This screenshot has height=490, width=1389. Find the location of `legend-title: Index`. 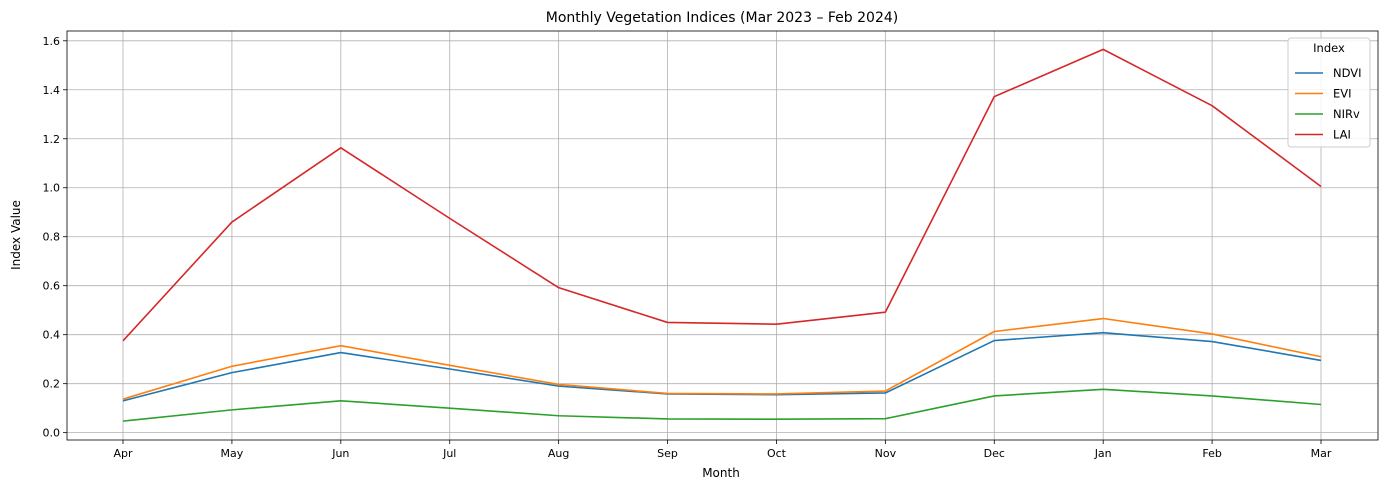

legend-title: Index is located at coordinates (1329, 48).